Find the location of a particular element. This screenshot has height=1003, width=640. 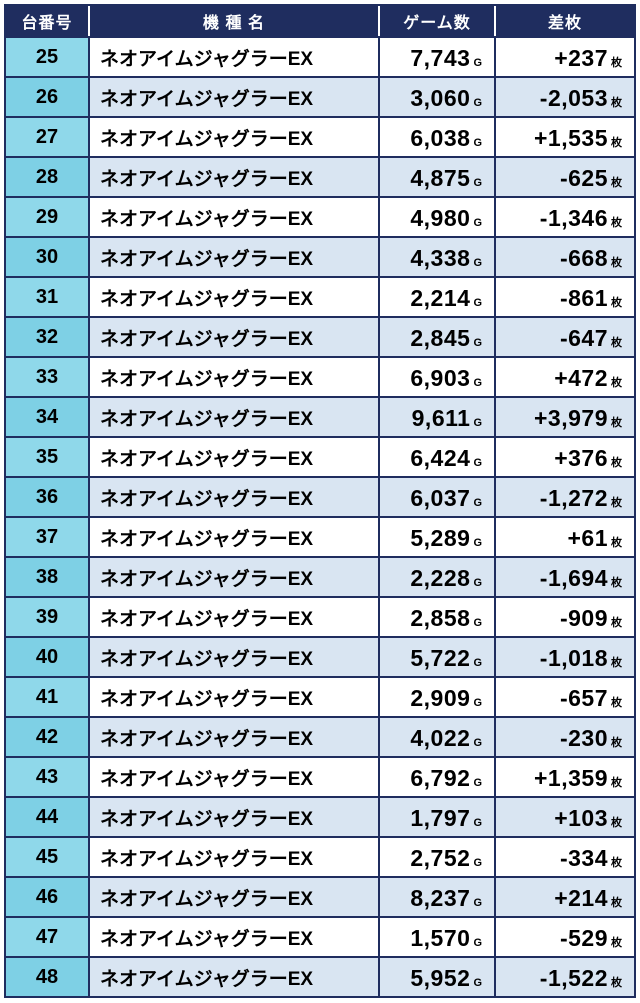

machine-number-cell: 33 is located at coordinates (47, 377).